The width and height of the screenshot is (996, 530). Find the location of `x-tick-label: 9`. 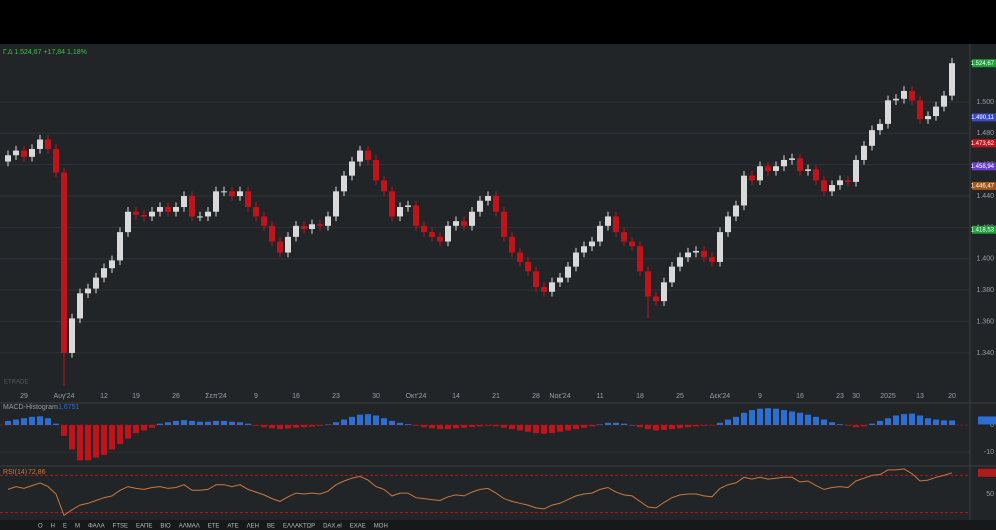

x-tick-label: 9 is located at coordinates (760, 396).